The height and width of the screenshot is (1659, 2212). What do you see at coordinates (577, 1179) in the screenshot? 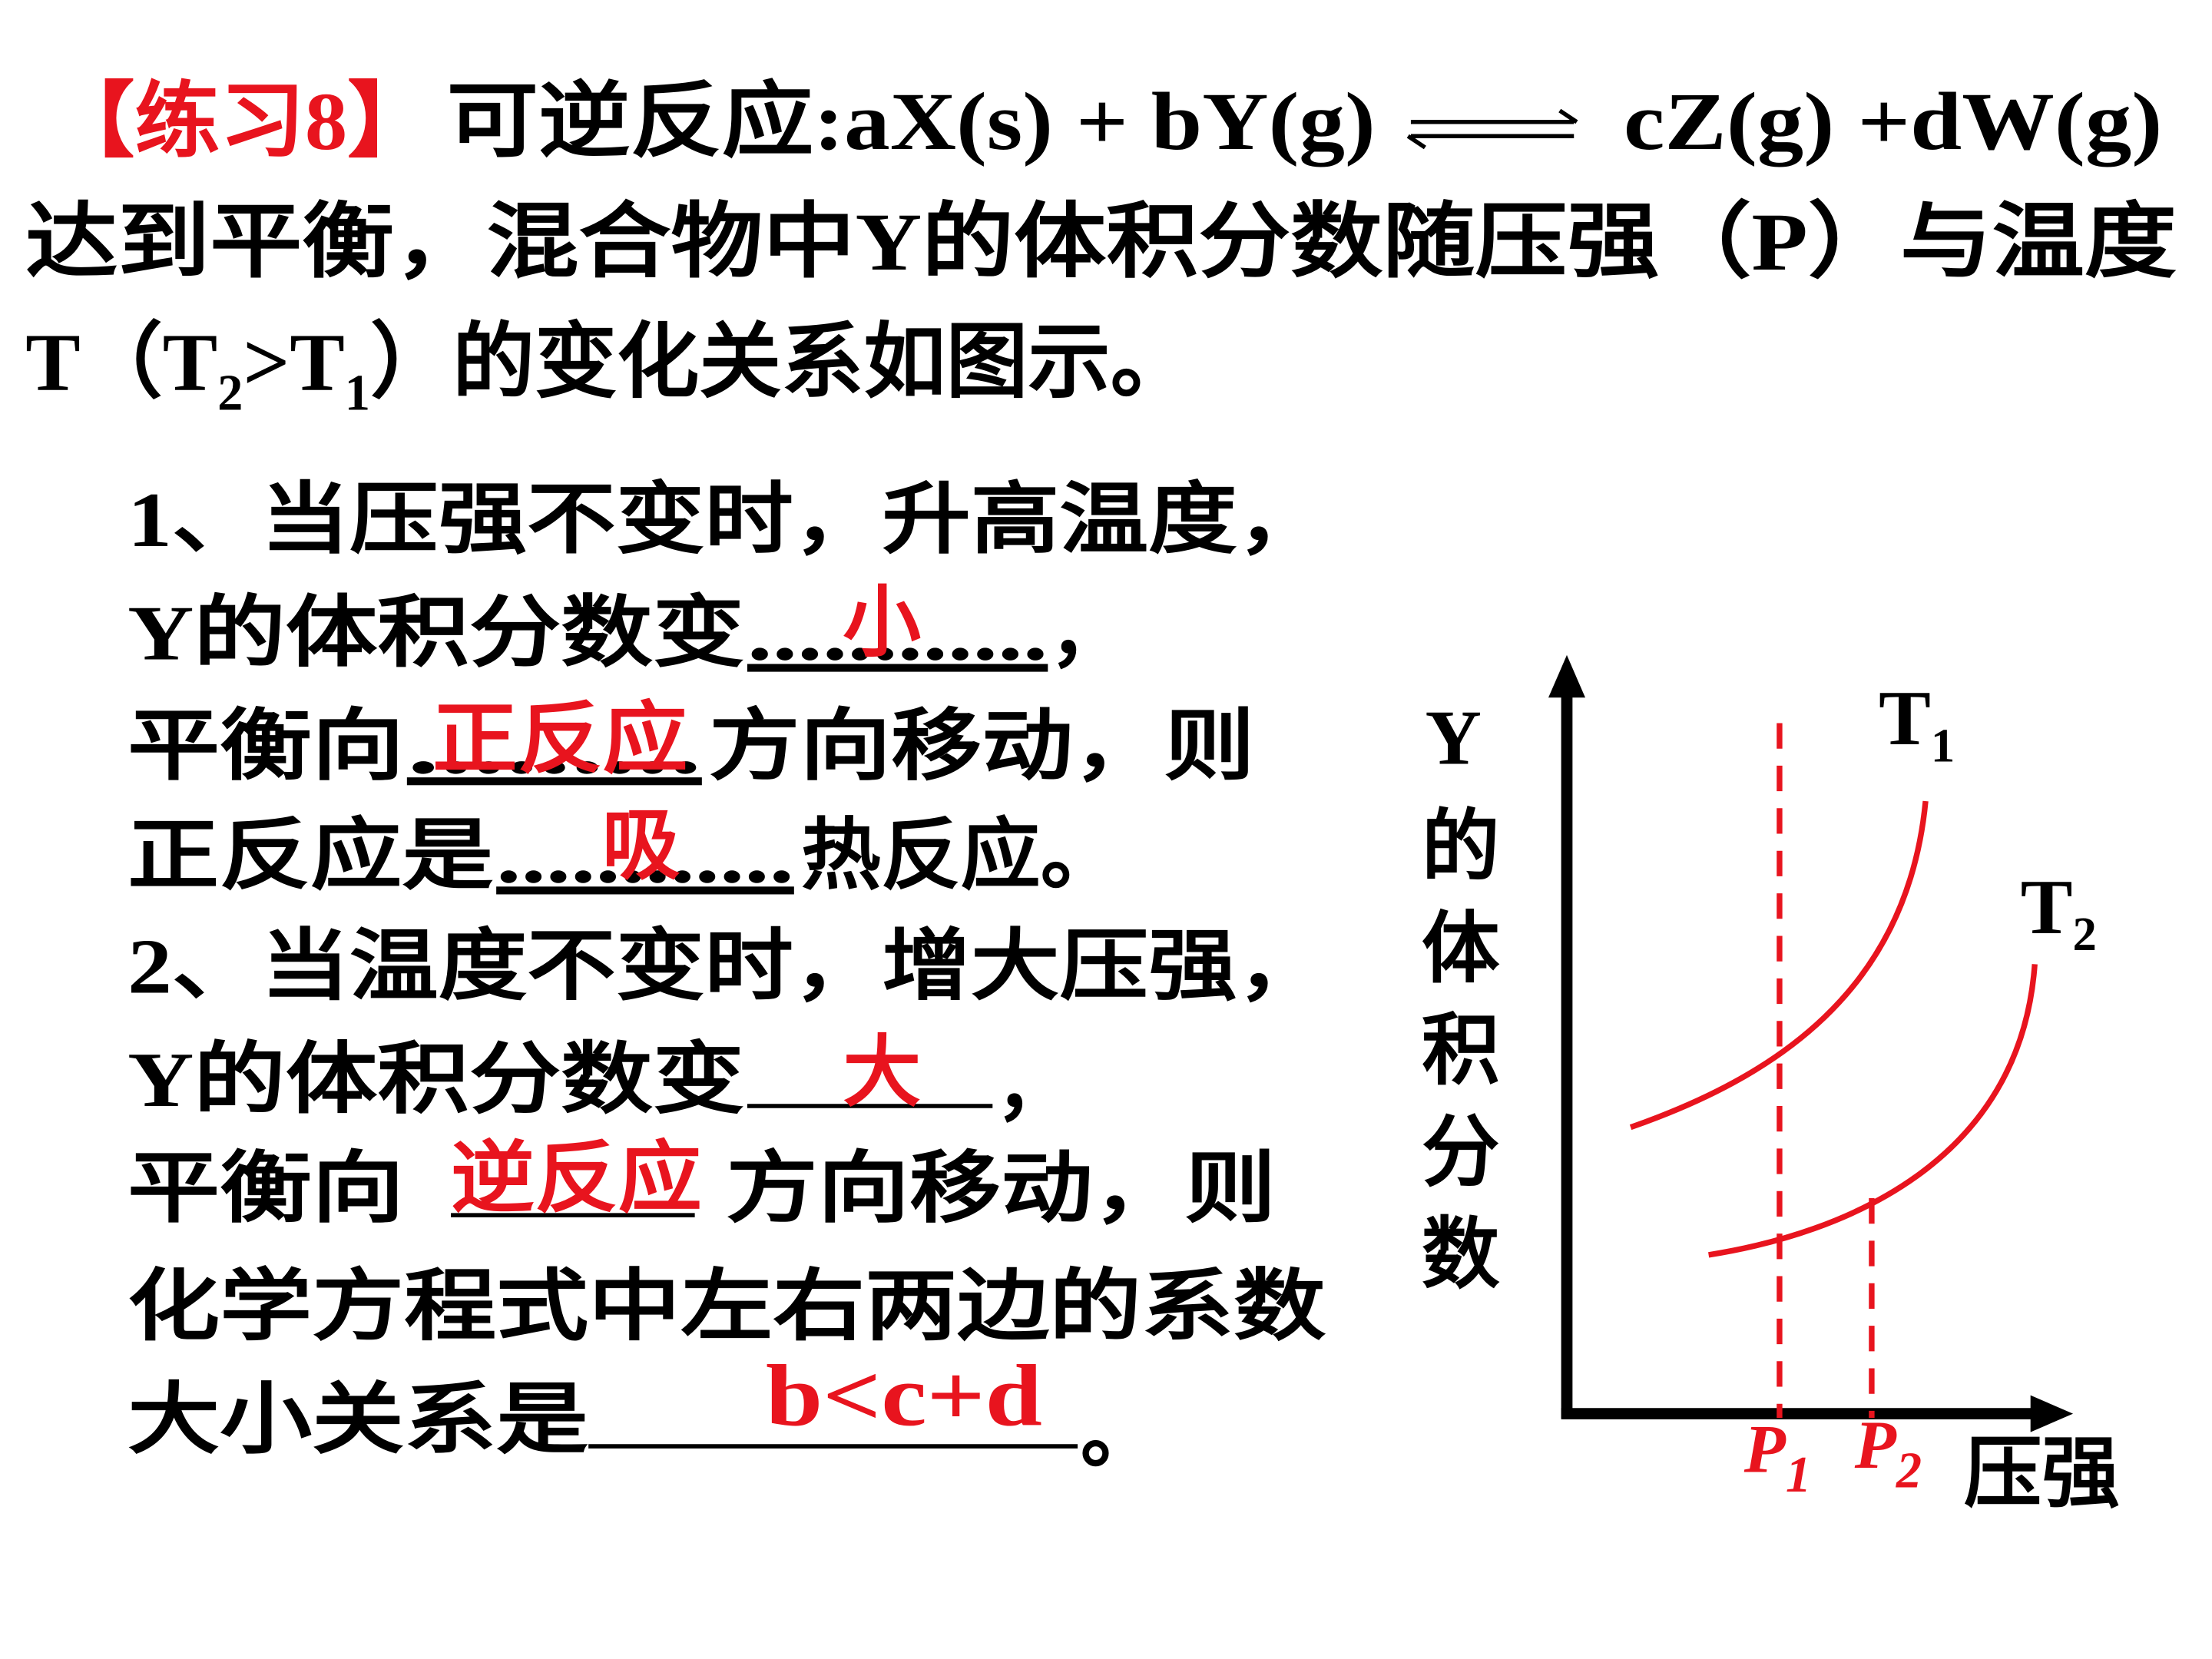
I see `answer: 逆反应` at bounding box center [577, 1179].